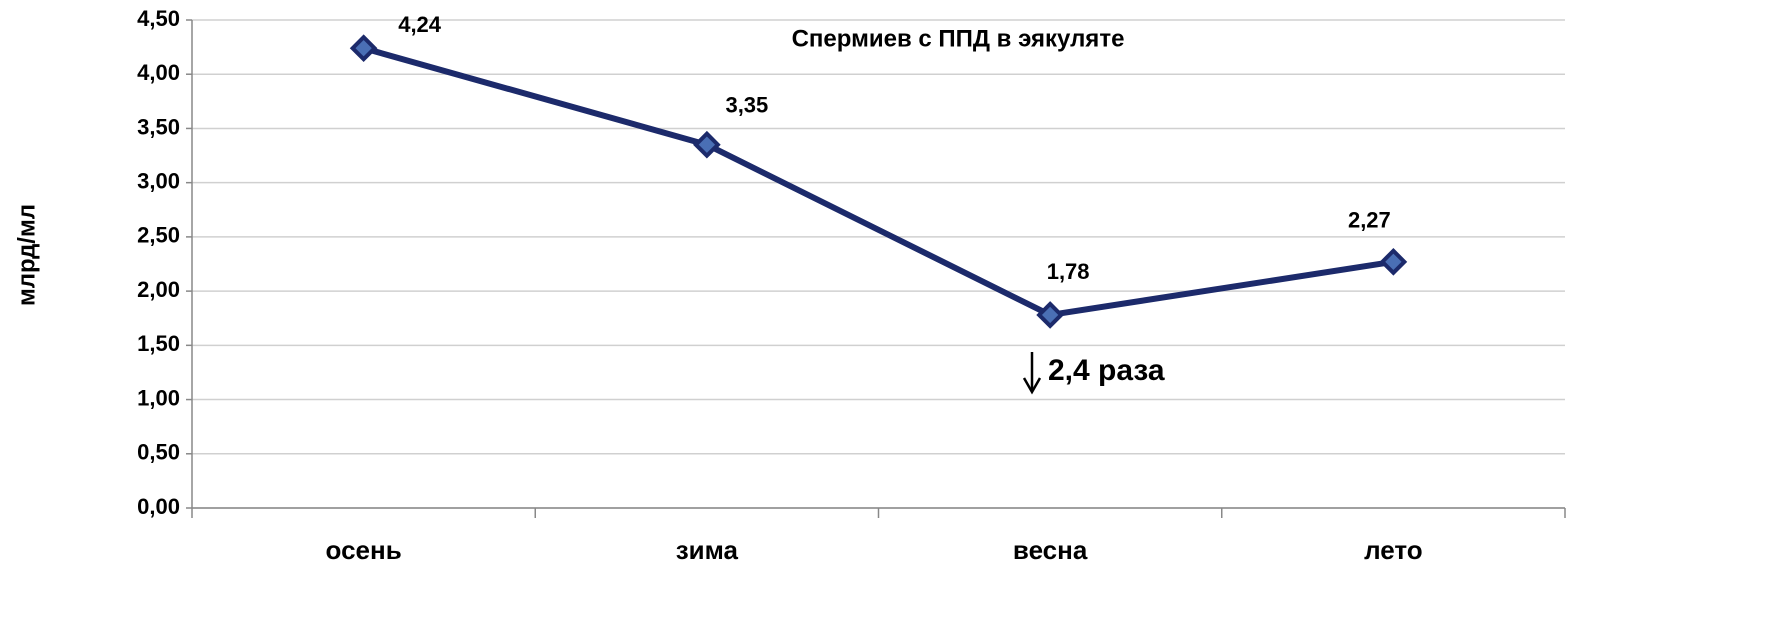  What do you see at coordinates (158, 452) in the screenshot?
I see `y-tick-label: 0,50` at bounding box center [158, 452].